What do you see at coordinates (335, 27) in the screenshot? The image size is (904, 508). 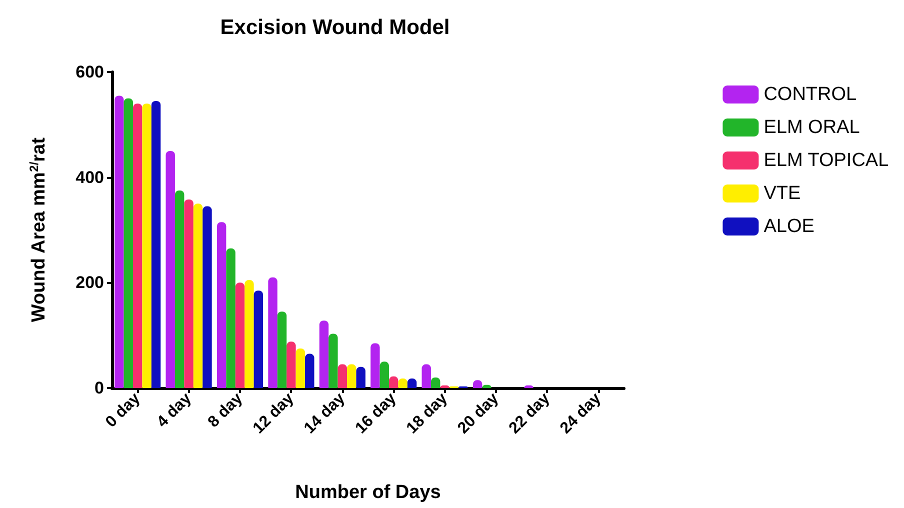 I see `chart-title: Excision Wound Model` at bounding box center [335, 27].